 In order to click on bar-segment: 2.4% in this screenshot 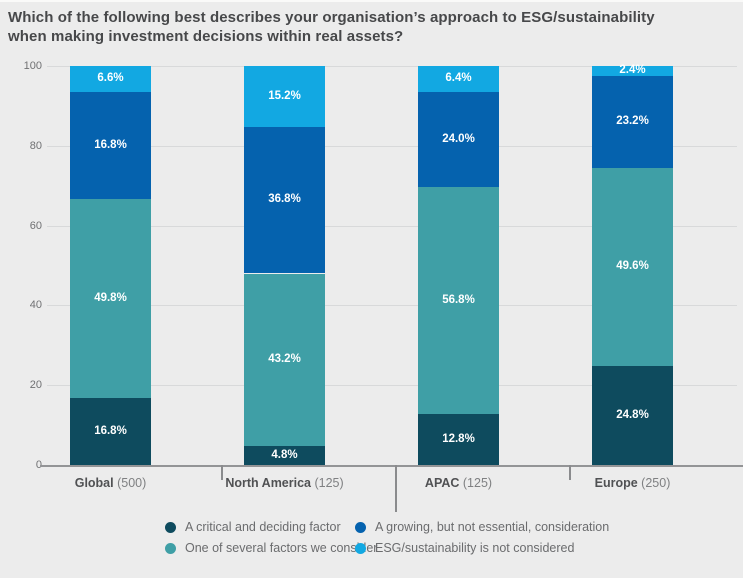, I will do `click(632, 70)`.